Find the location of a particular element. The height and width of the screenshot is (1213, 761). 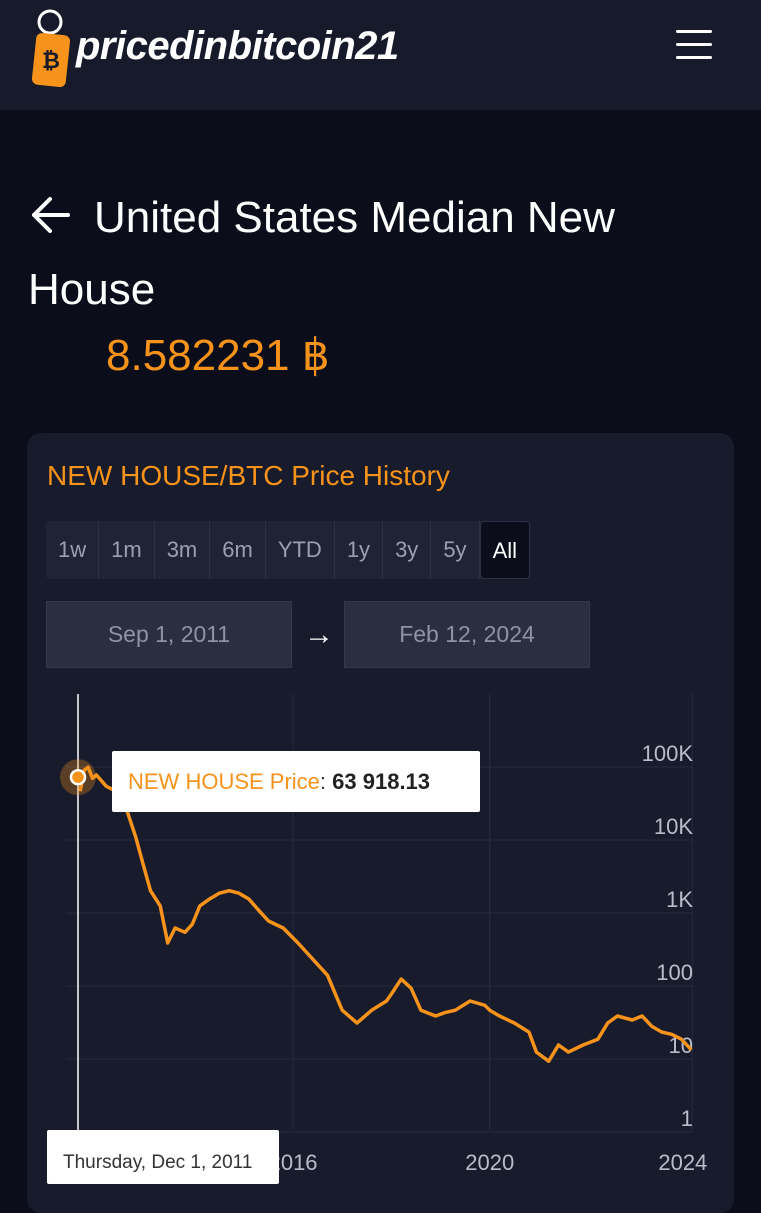

hover-point is located at coordinates (78, 777).